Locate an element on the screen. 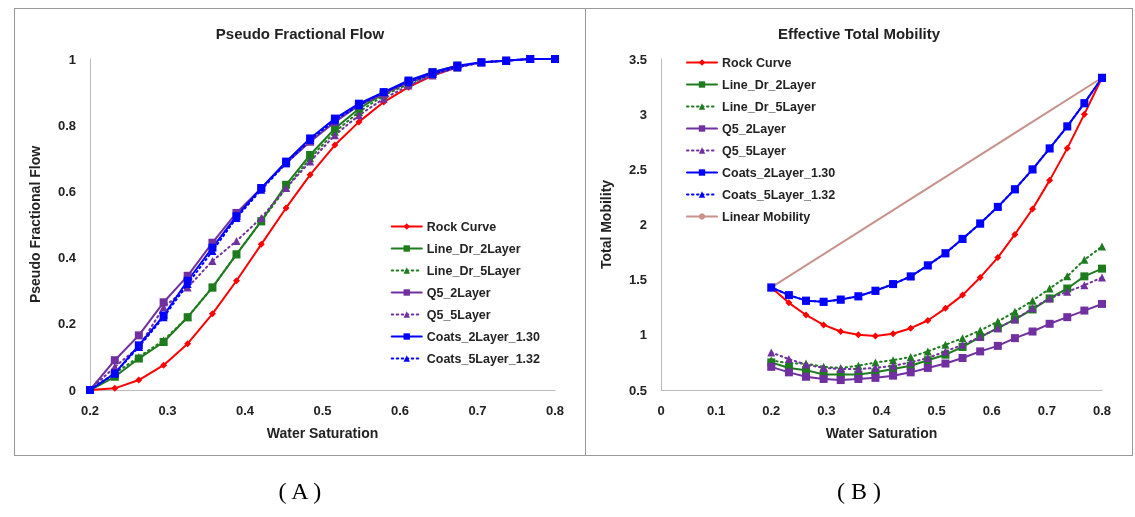 The height and width of the screenshot is (517, 1135). chart-title: Effective Total Mobility is located at coordinates (859, 33).